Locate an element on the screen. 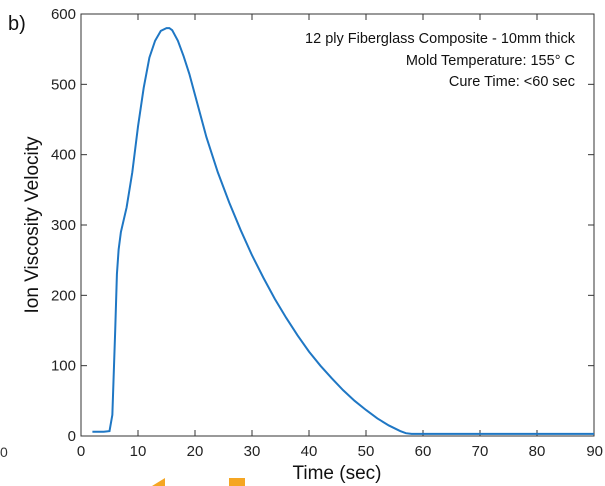 The image size is (605, 486). x-tick-label: 60 is located at coordinates (423, 451).